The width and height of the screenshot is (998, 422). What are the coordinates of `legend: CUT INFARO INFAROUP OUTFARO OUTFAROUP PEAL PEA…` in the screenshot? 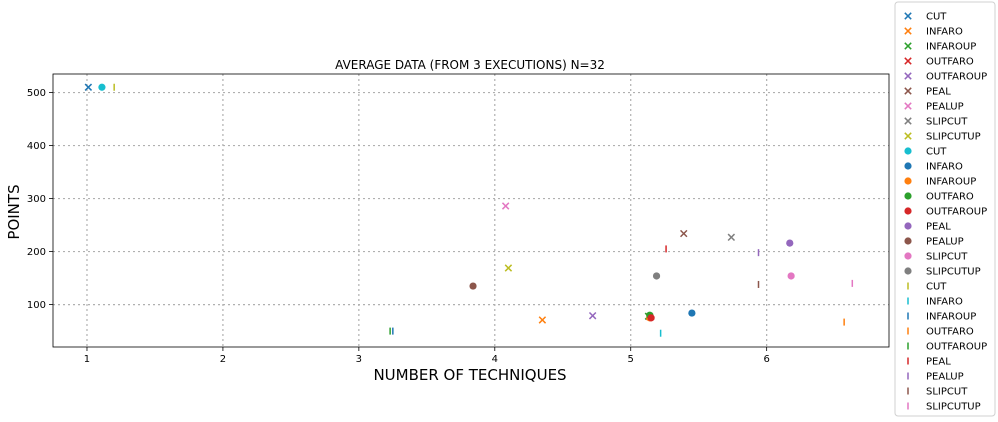 It's located at (945, 209).